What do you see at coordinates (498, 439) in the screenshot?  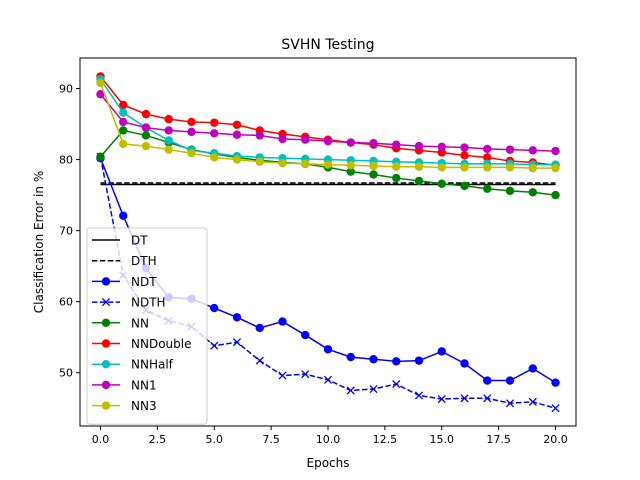 I see `x-tick-label: 17.5` at bounding box center [498, 439].